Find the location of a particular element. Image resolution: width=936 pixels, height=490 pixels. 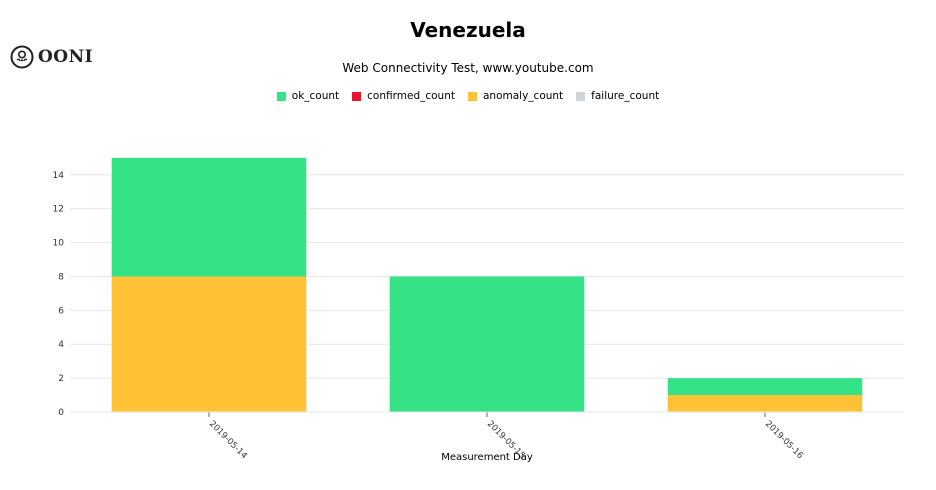

logo-text: OONI is located at coordinates (66, 57).